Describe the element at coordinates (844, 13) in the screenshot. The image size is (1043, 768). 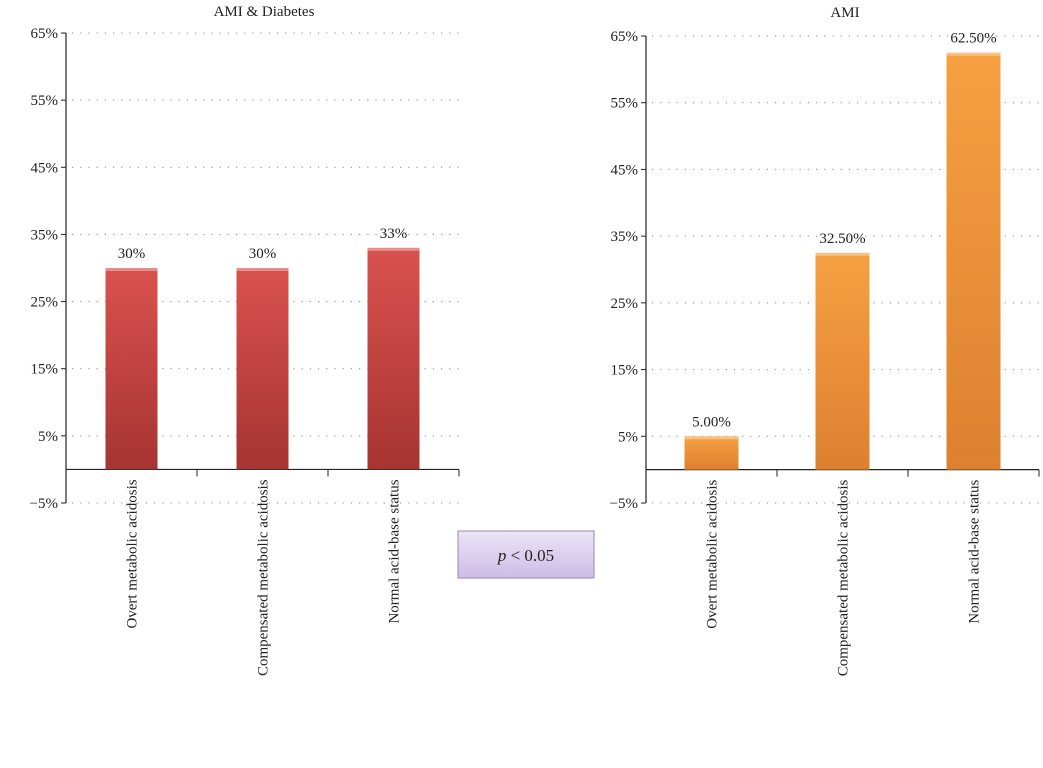
I see `chart-title: AMI` at that location.